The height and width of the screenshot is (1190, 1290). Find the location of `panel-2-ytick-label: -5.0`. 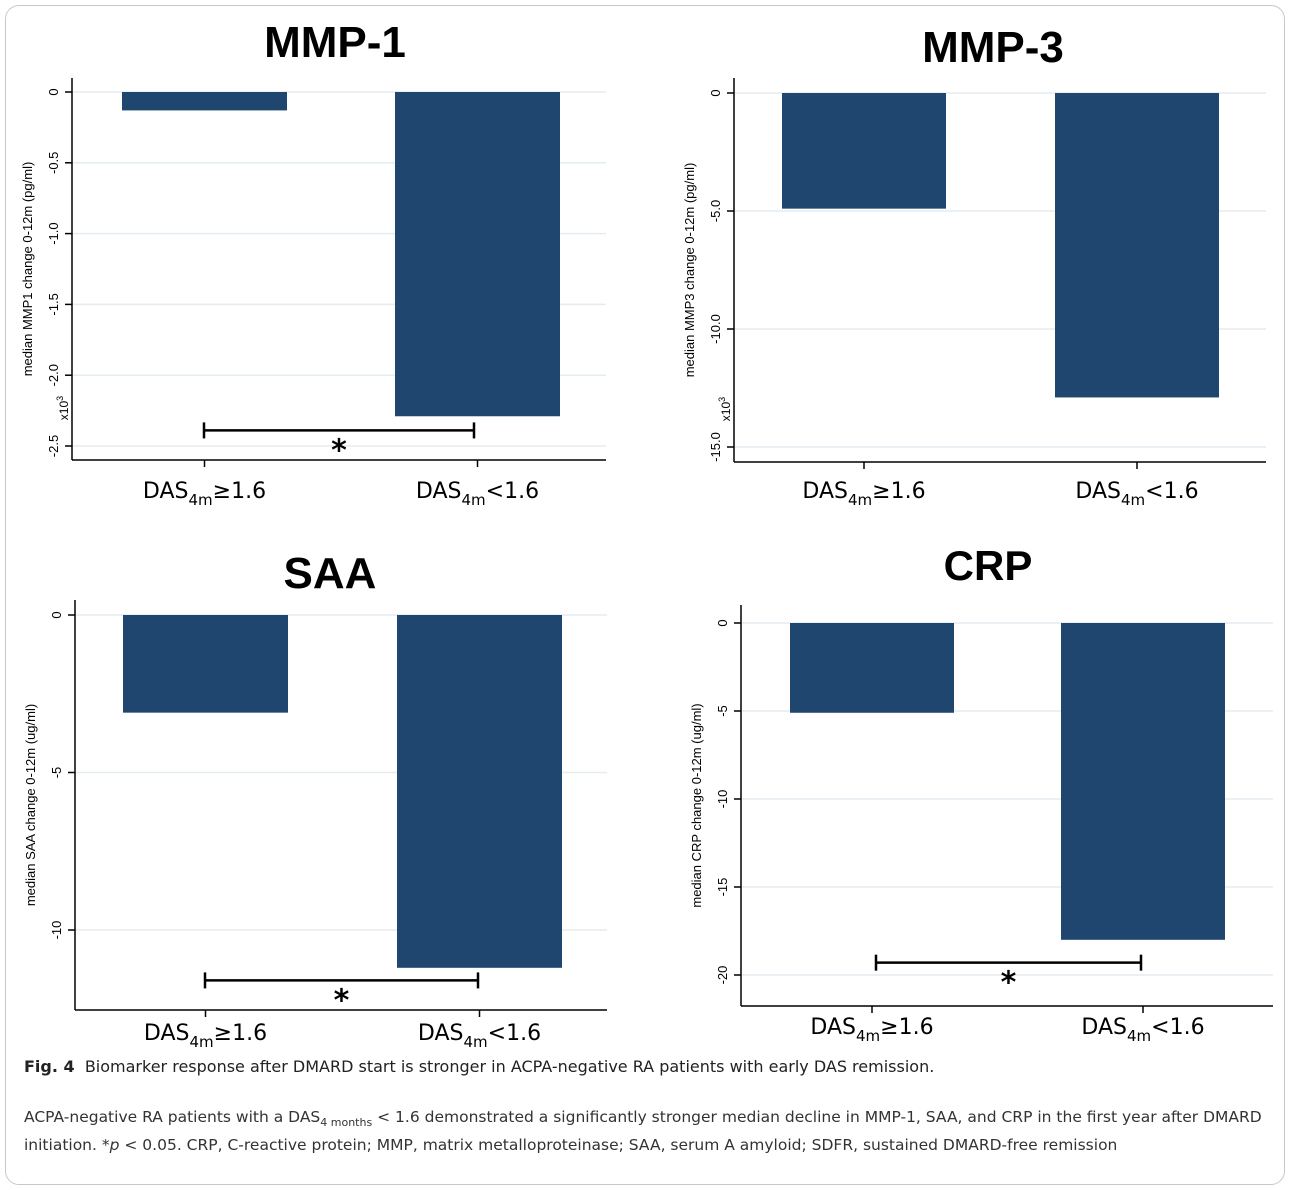

panel-2-ytick-label: -5.0 is located at coordinates (715, 211).